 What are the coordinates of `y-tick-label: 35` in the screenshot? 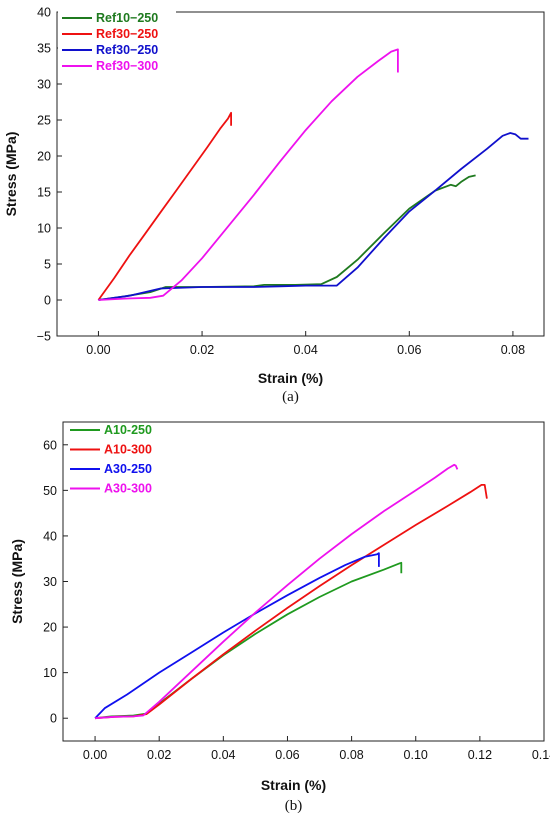 It's located at (44, 49).